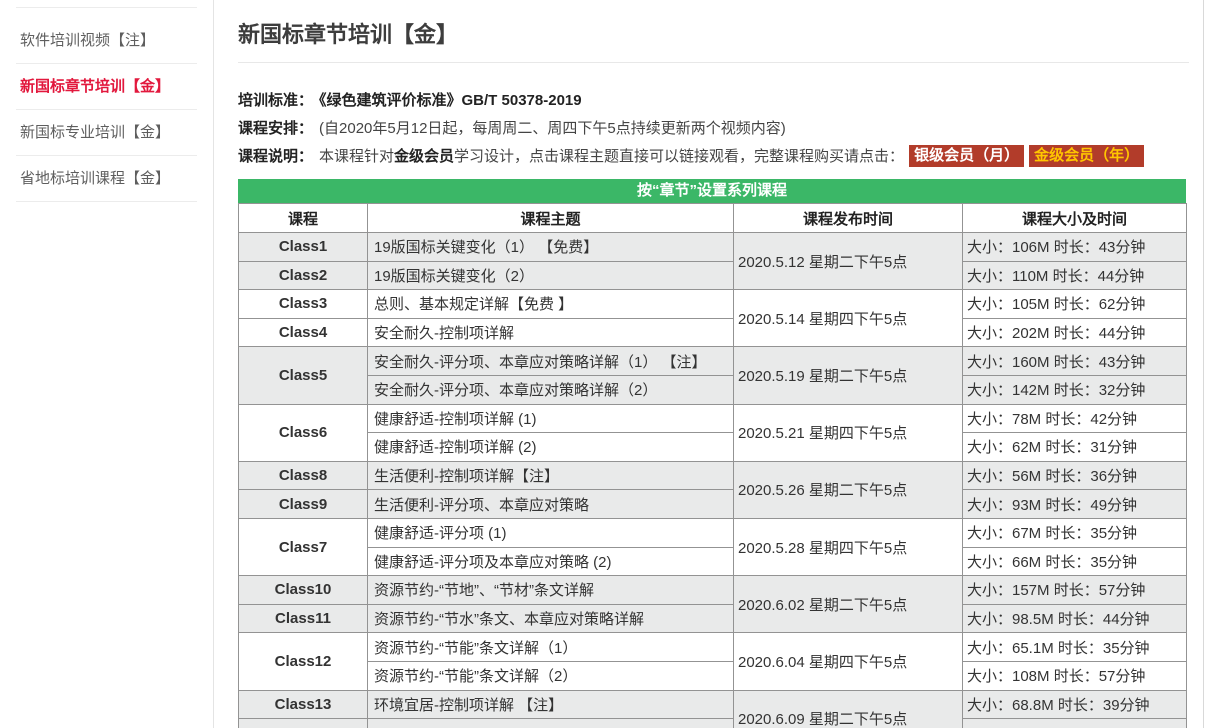 The height and width of the screenshot is (728, 1214). I want to click on class-cell: Class13, so click(303, 704).